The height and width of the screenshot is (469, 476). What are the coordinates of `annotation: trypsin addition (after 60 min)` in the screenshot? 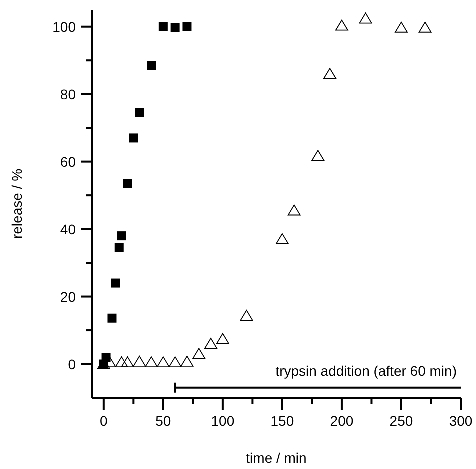 It's located at (366, 370).